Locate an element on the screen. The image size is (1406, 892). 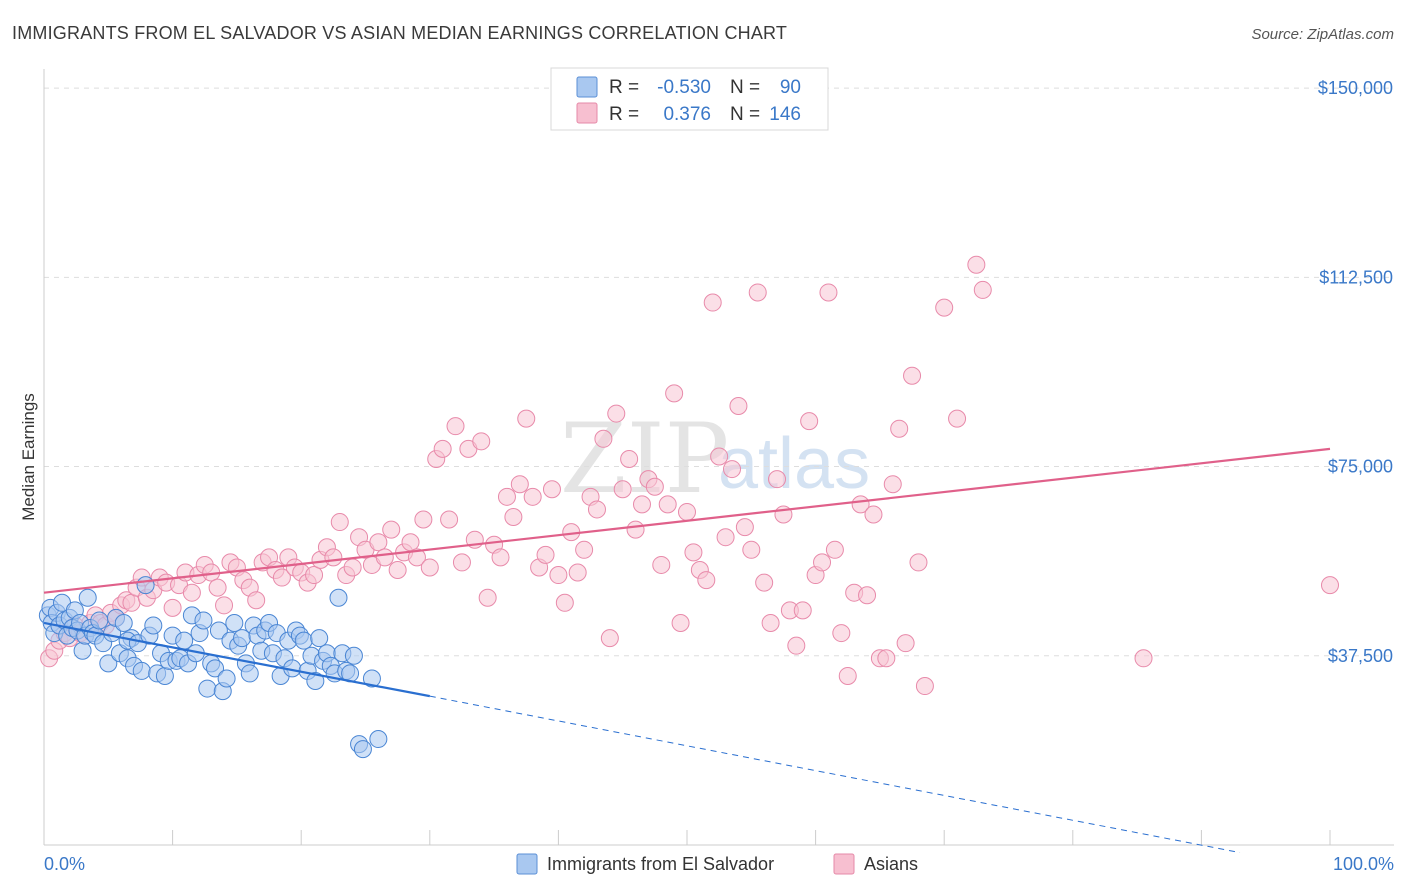
y-tick-label: $112,500 is located at coordinates (1356, 277).